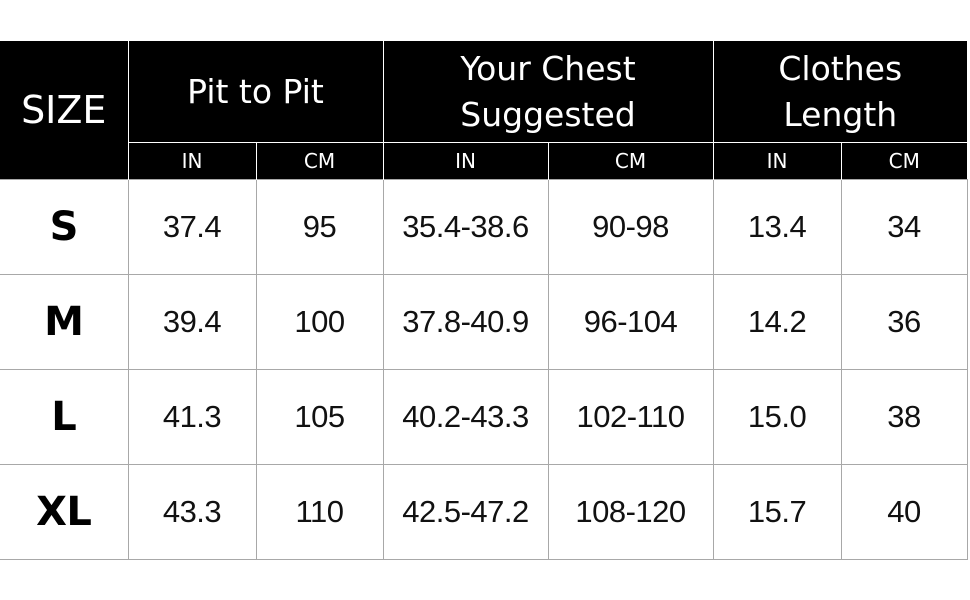  I want to click on table-cell: 105, so click(319, 417).